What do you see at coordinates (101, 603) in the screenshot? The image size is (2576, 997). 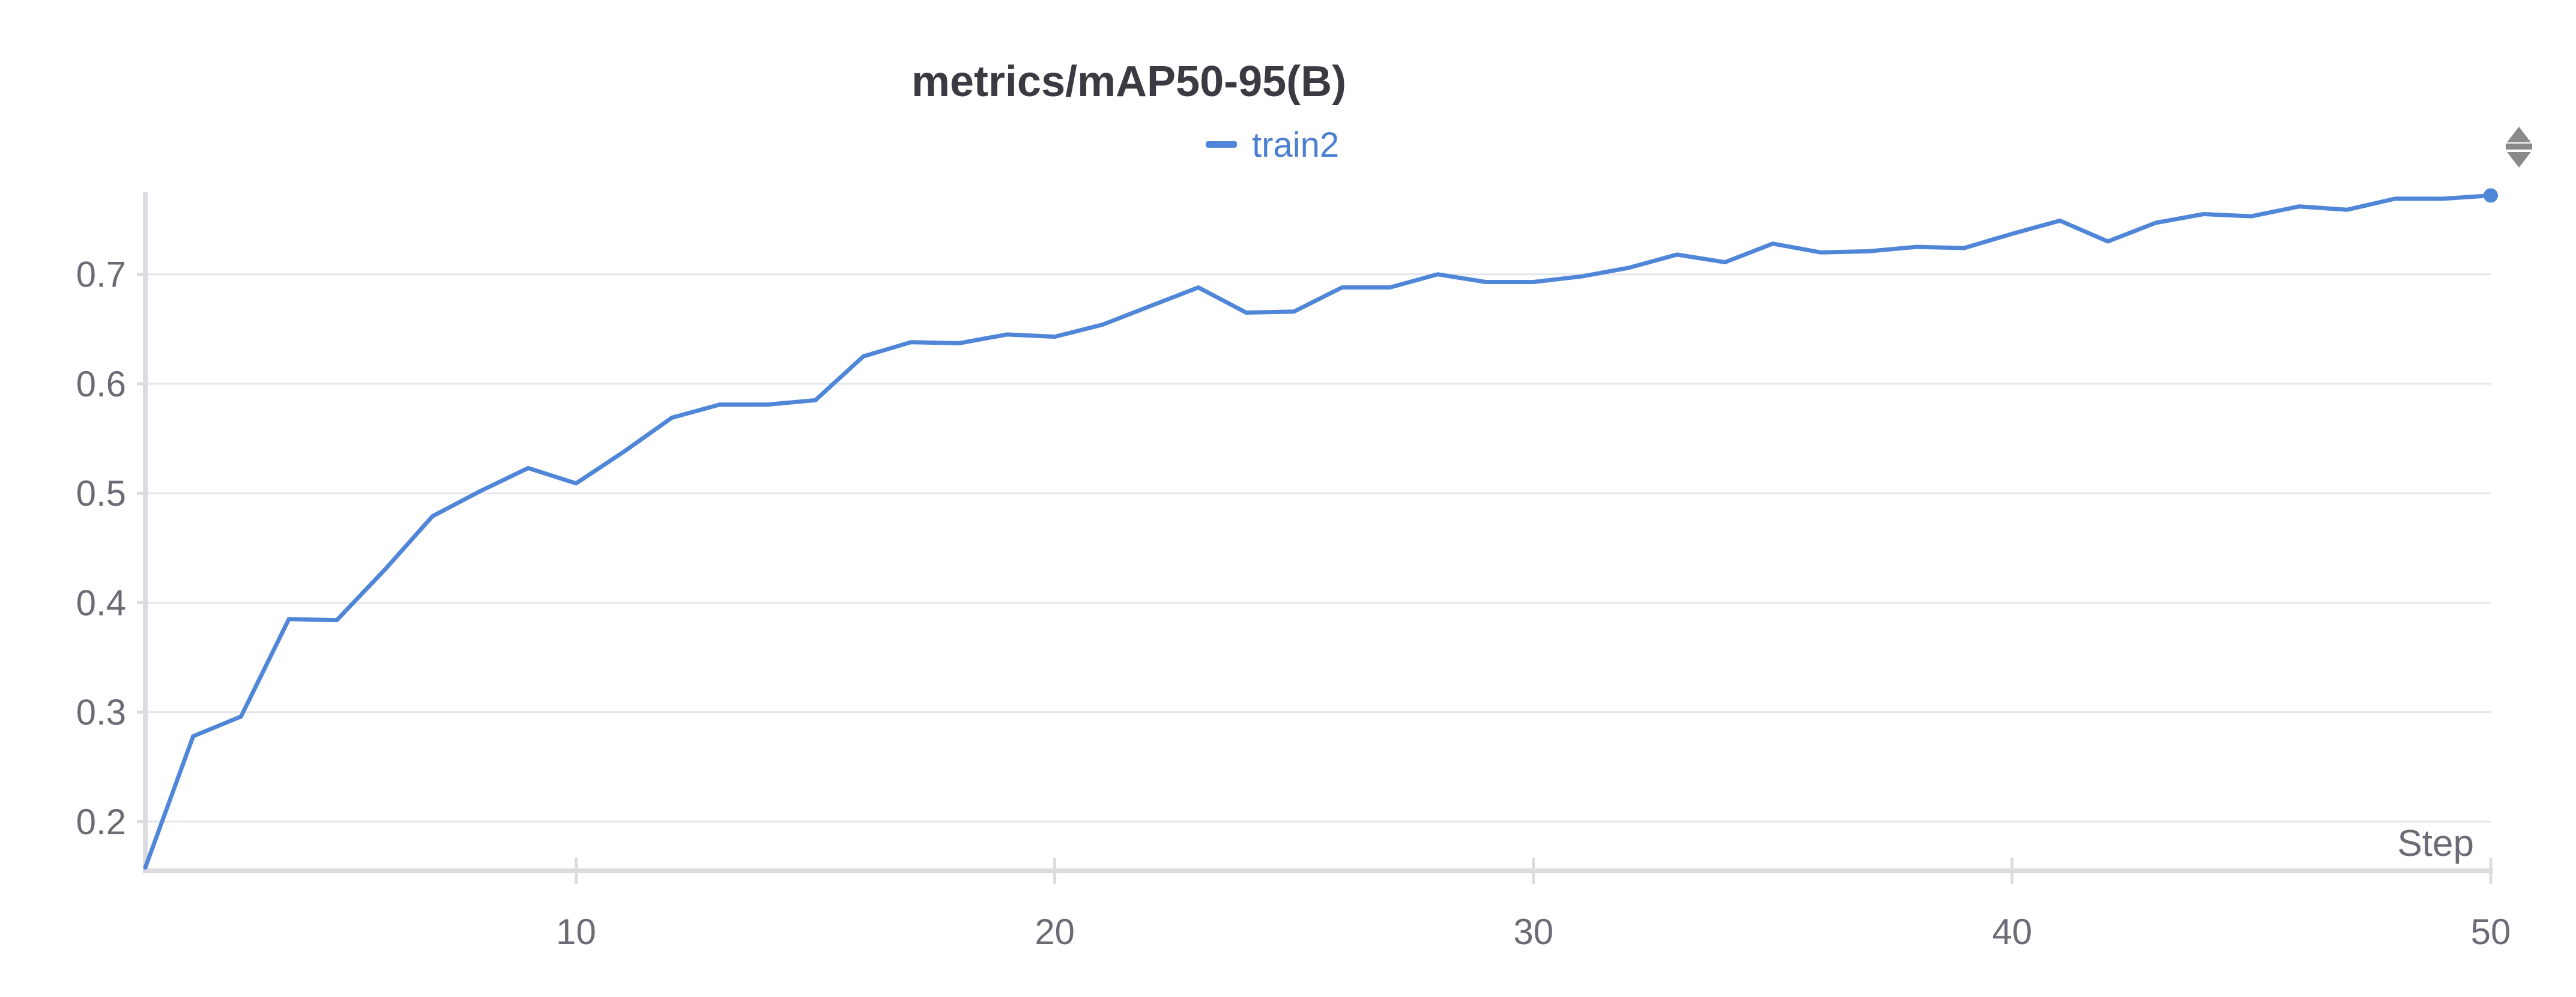 I see `y-tick-label-2: 0.4` at bounding box center [101, 603].